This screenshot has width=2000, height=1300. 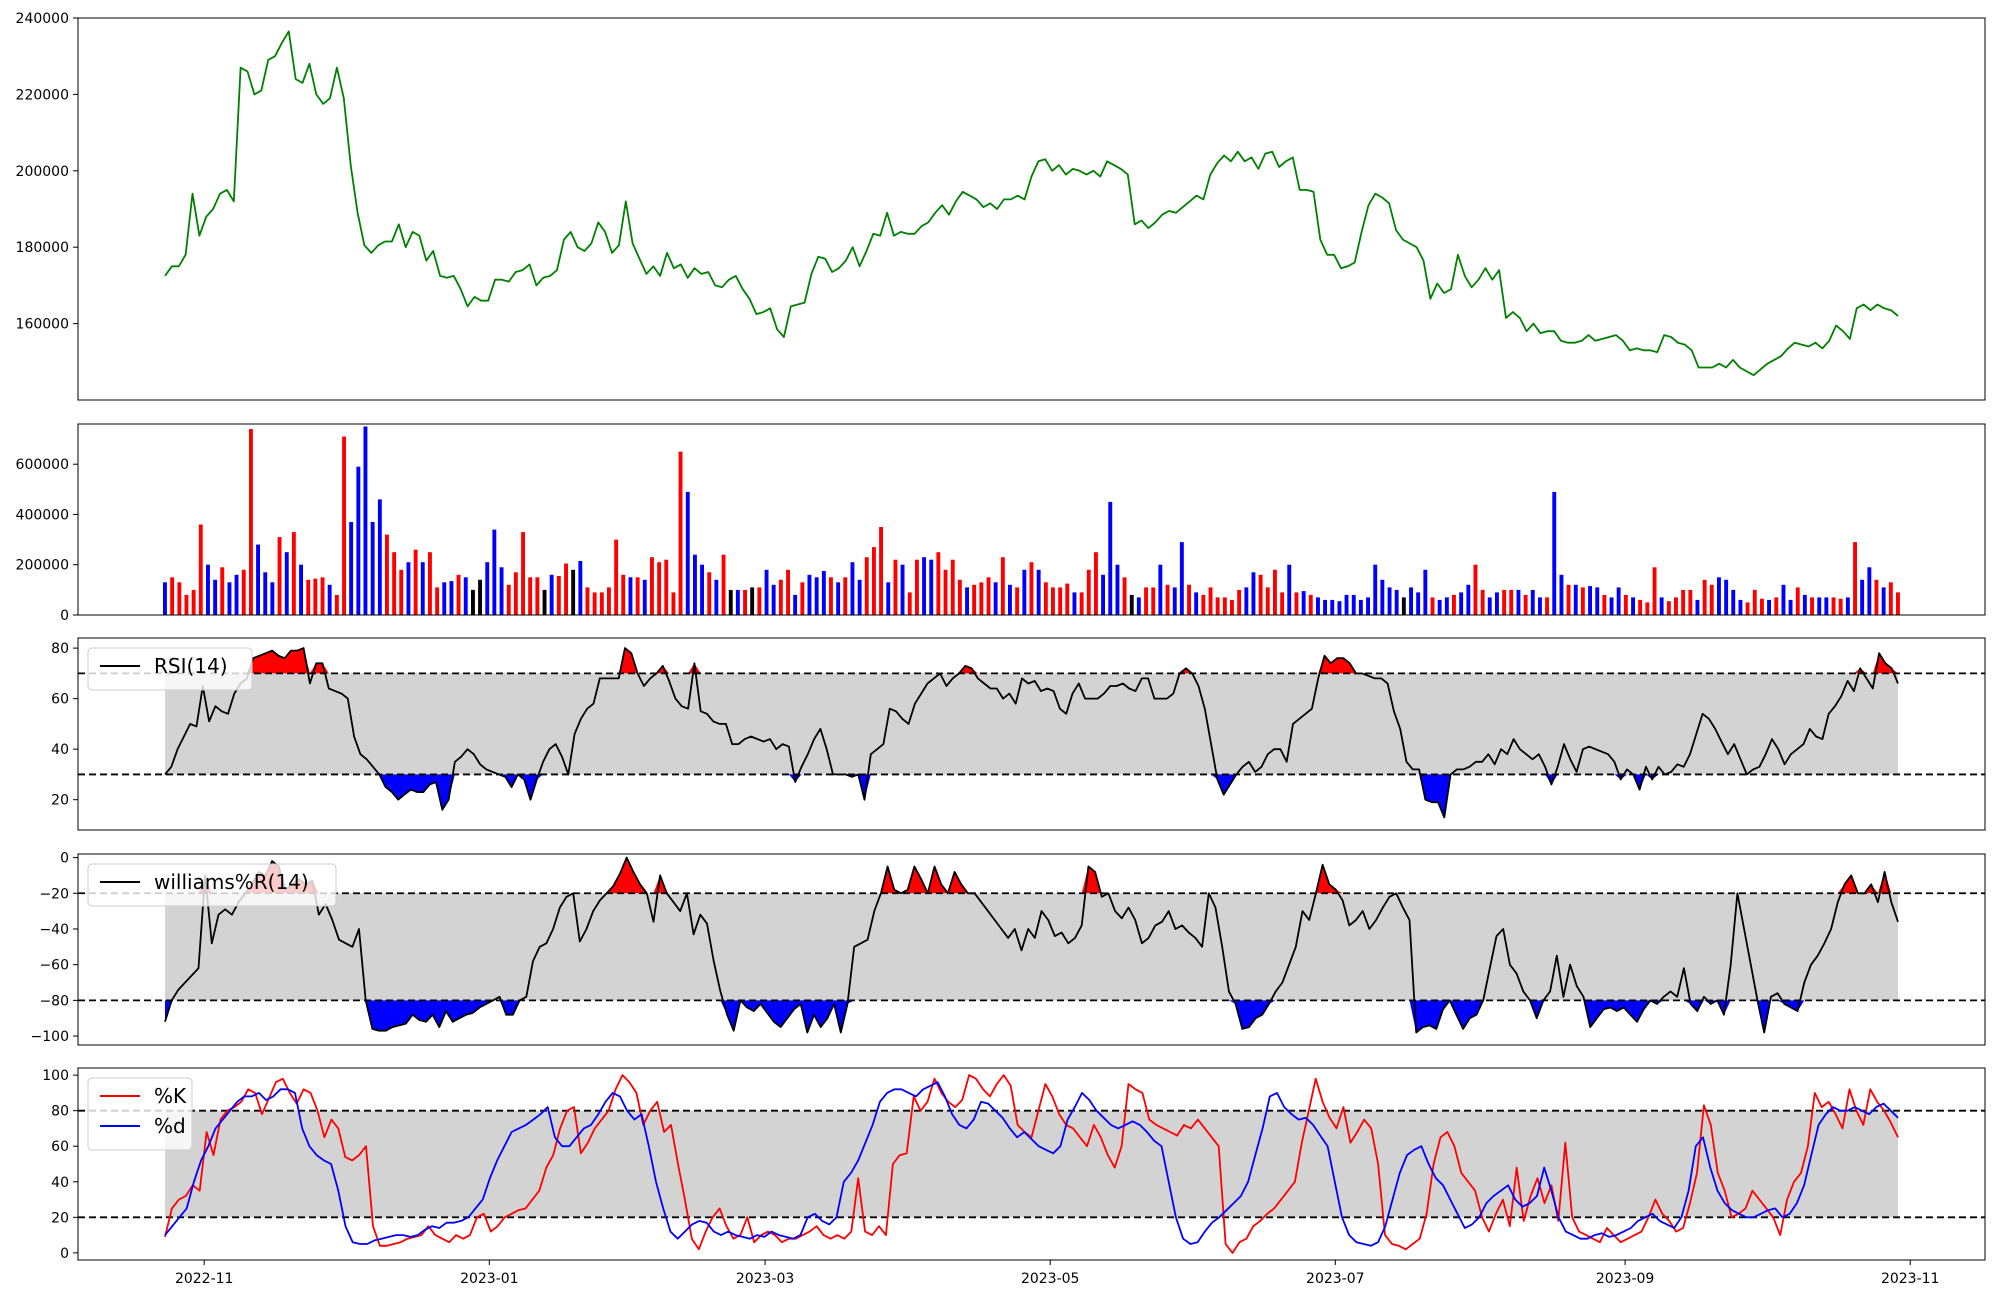 I want to click on price-y-tick-label: 240000, so click(x=42, y=19).